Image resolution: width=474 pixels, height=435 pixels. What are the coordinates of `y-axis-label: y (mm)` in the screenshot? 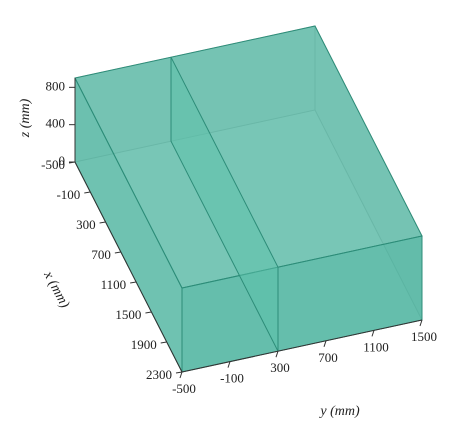 It's located at (339, 411).